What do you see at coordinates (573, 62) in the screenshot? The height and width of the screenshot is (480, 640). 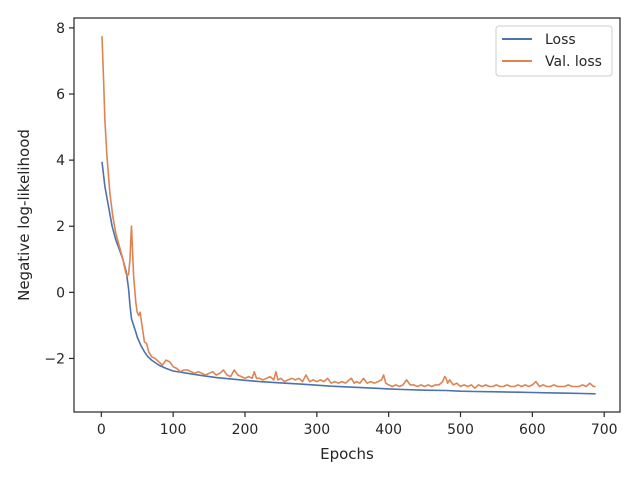 I see `legend-label-val-loss: Val. loss` at bounding box center [573, 62].